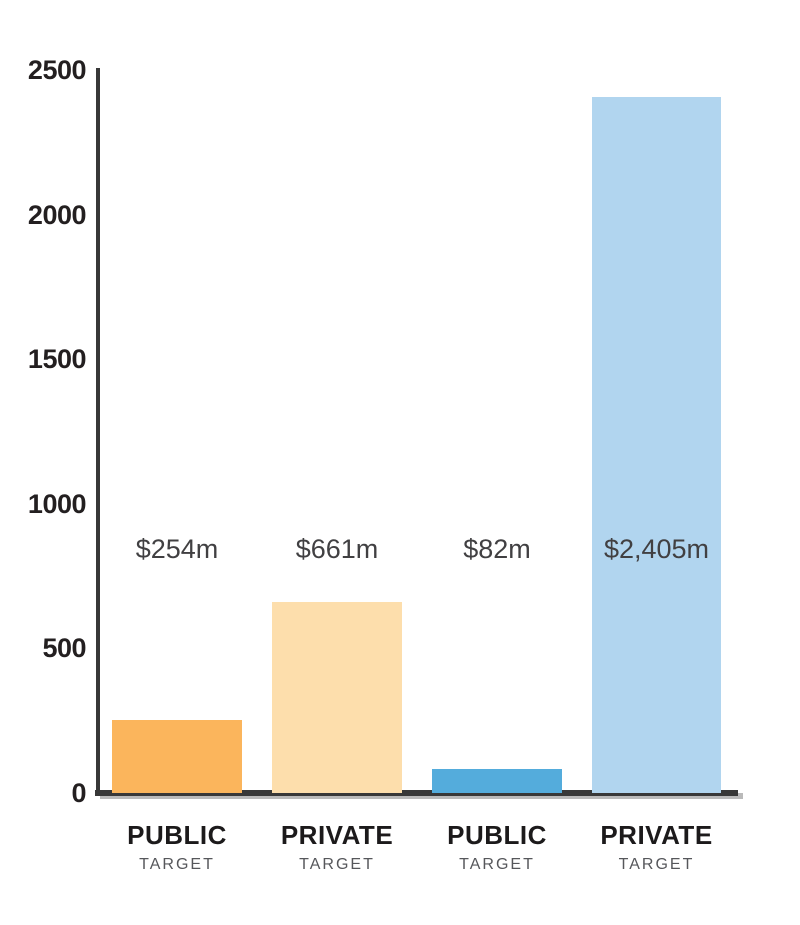  What do you see at coordinates (98, 431) in the screenshot?
I see `y-axis-line` at bounding box center [98, 431].